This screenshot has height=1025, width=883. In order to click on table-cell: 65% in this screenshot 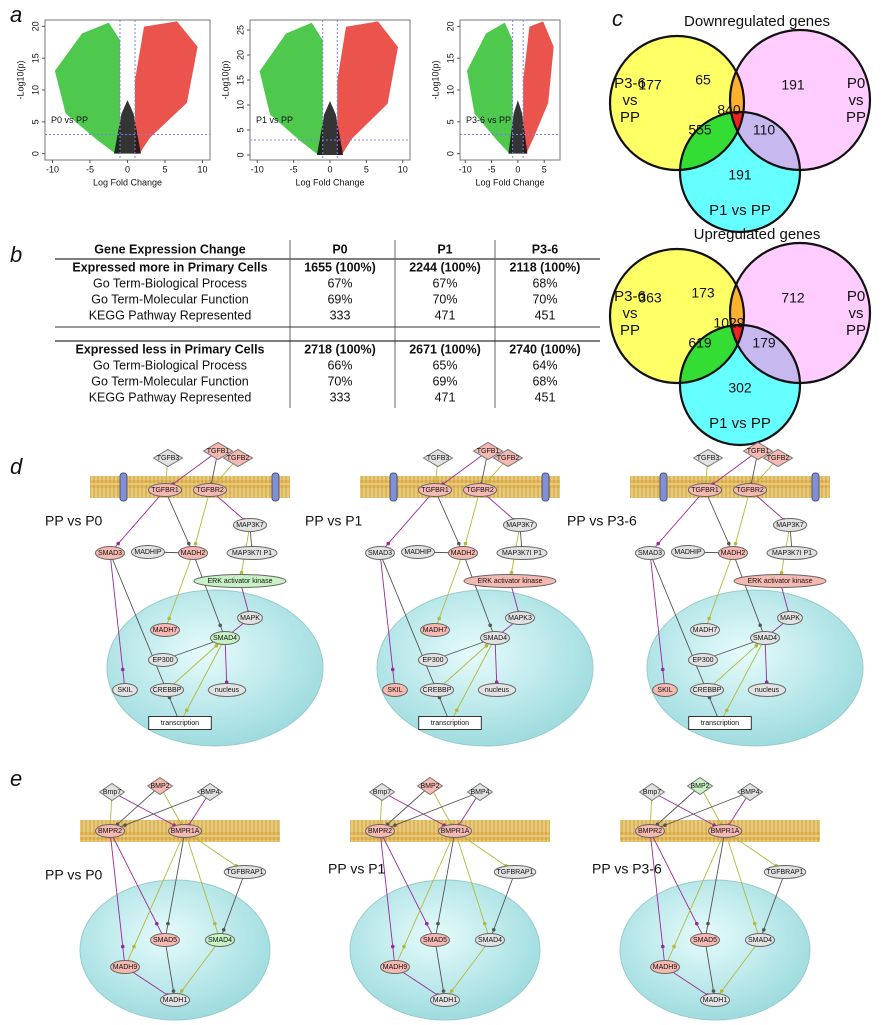, I will do `click(444, 365)`.